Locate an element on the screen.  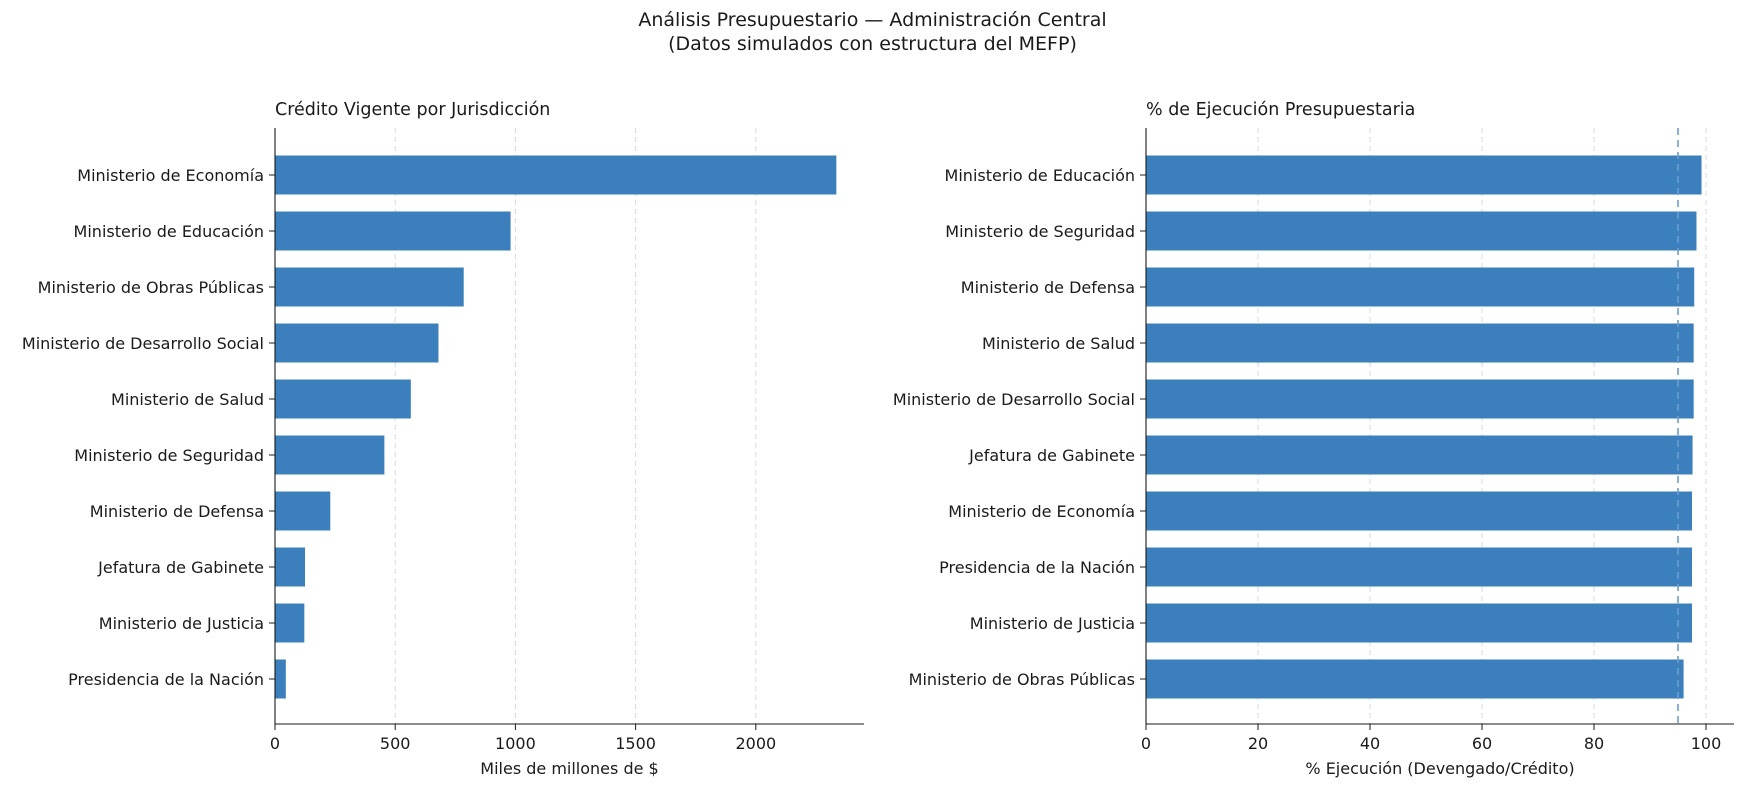
ejecucion-category-label: Ministerio de Educación is located at coordinates (1040, 175).